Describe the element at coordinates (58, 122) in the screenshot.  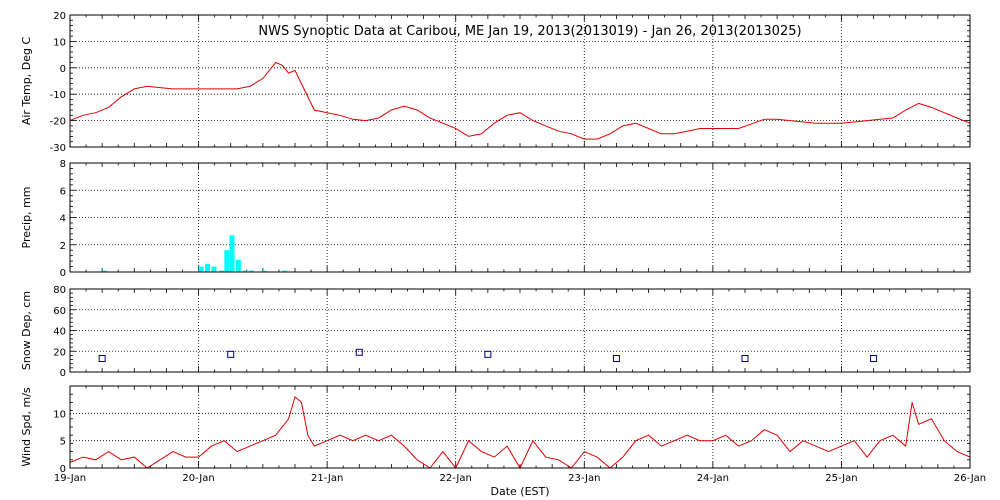
I see `y-tick-label: -20` at that location.